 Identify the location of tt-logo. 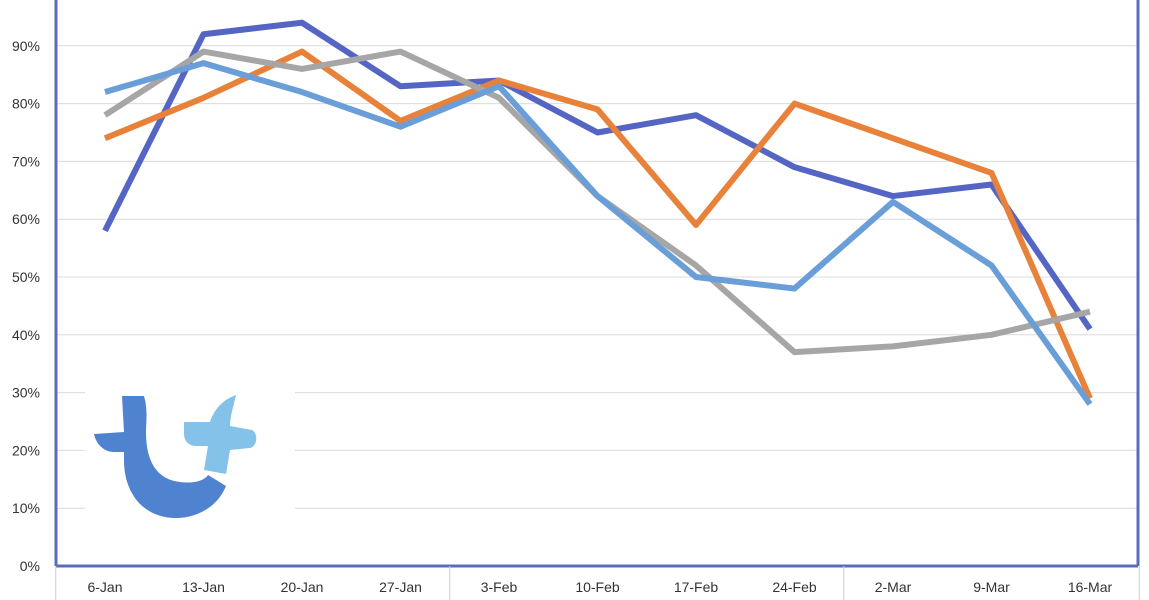
(190, 455).